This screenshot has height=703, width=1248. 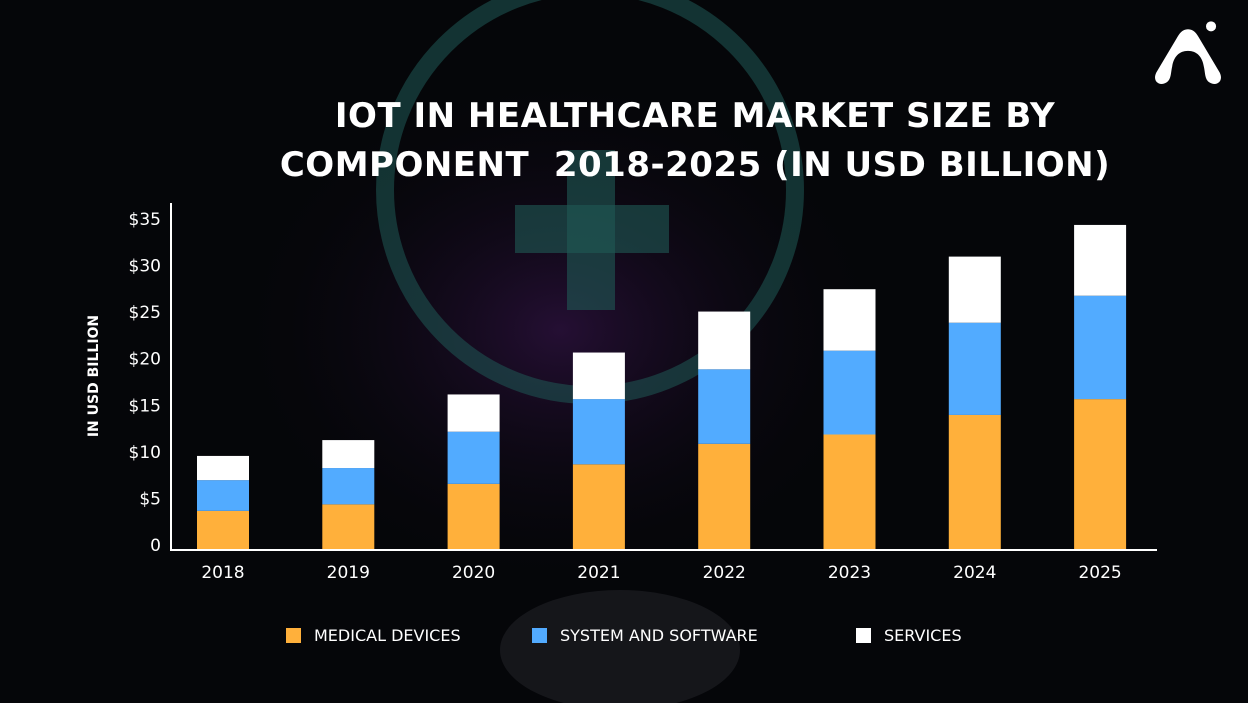 I want to click on bar-system-and-software-2021, so click(x=598, y=432).